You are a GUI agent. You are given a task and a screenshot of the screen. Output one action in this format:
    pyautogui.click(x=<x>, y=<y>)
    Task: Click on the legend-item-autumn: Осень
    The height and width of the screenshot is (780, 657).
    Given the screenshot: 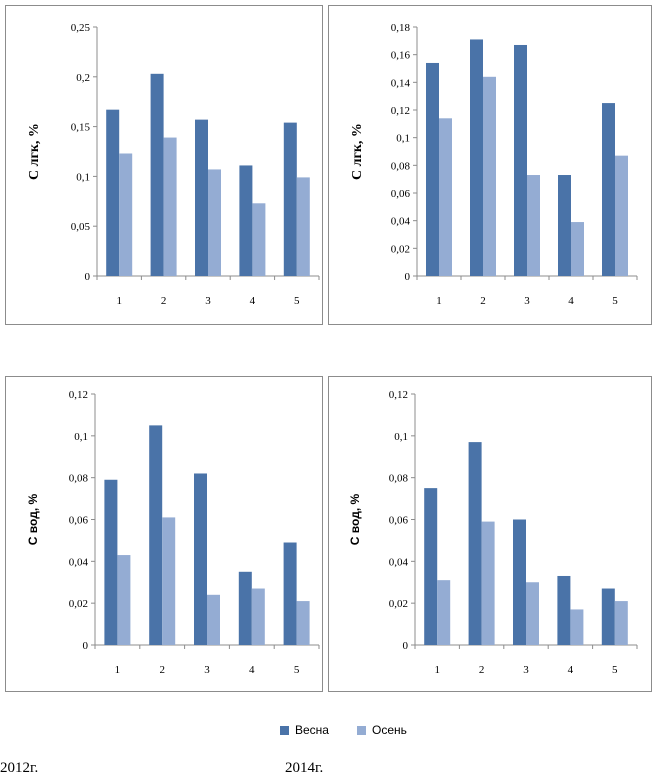 What is the action you would take?
    pyautogui.click(x=381, y=730)
    